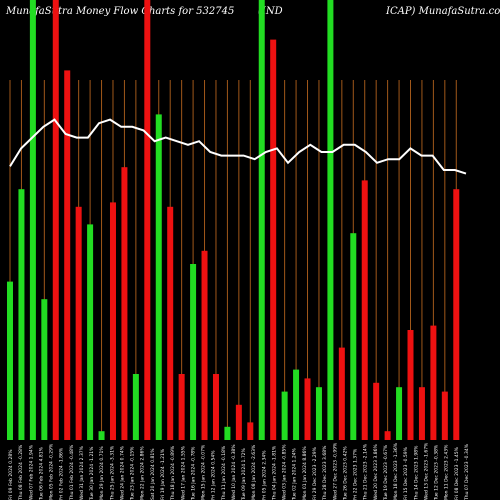 This screenshot has height=500, width=500. Describe the element at coordinates (447, 472) in the screenshot. I see `x-tick-label: Mon 11 Dec 2023 2.43%` at that location.